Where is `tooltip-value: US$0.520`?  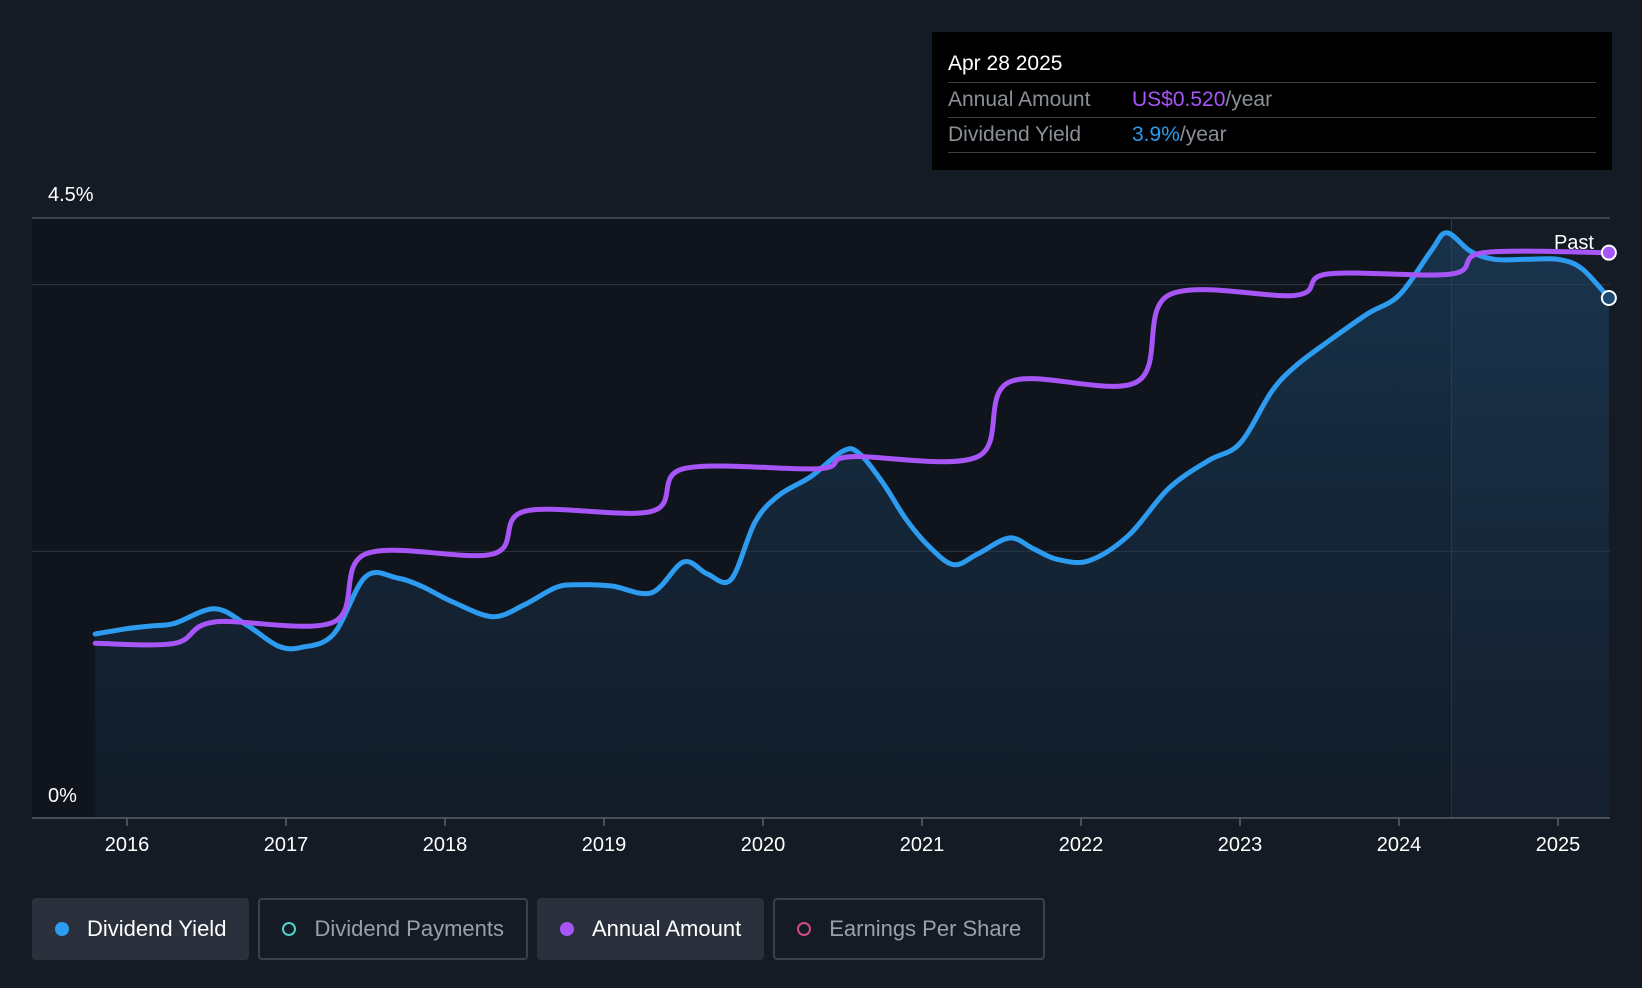
tooltip-value: US$0.520 is located at coordinates (1179, 99).